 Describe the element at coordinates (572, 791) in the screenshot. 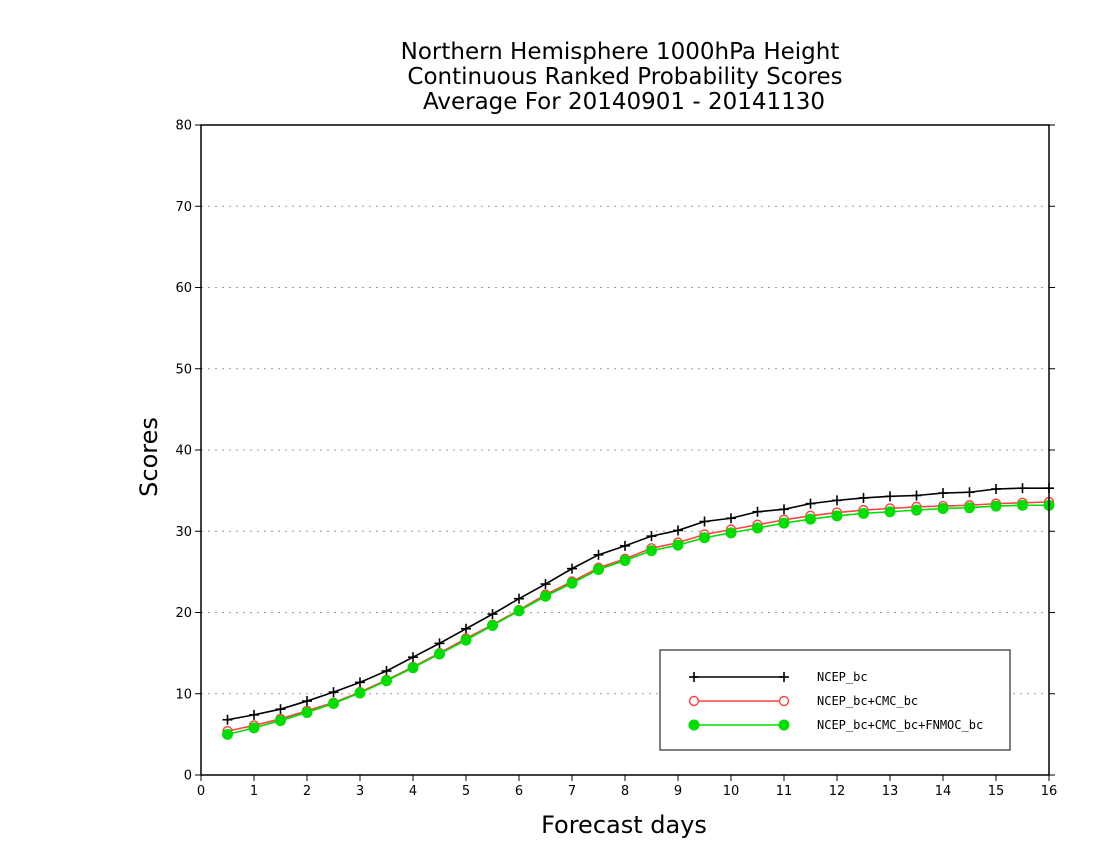

I see `x-tick-label: 7` at that location.